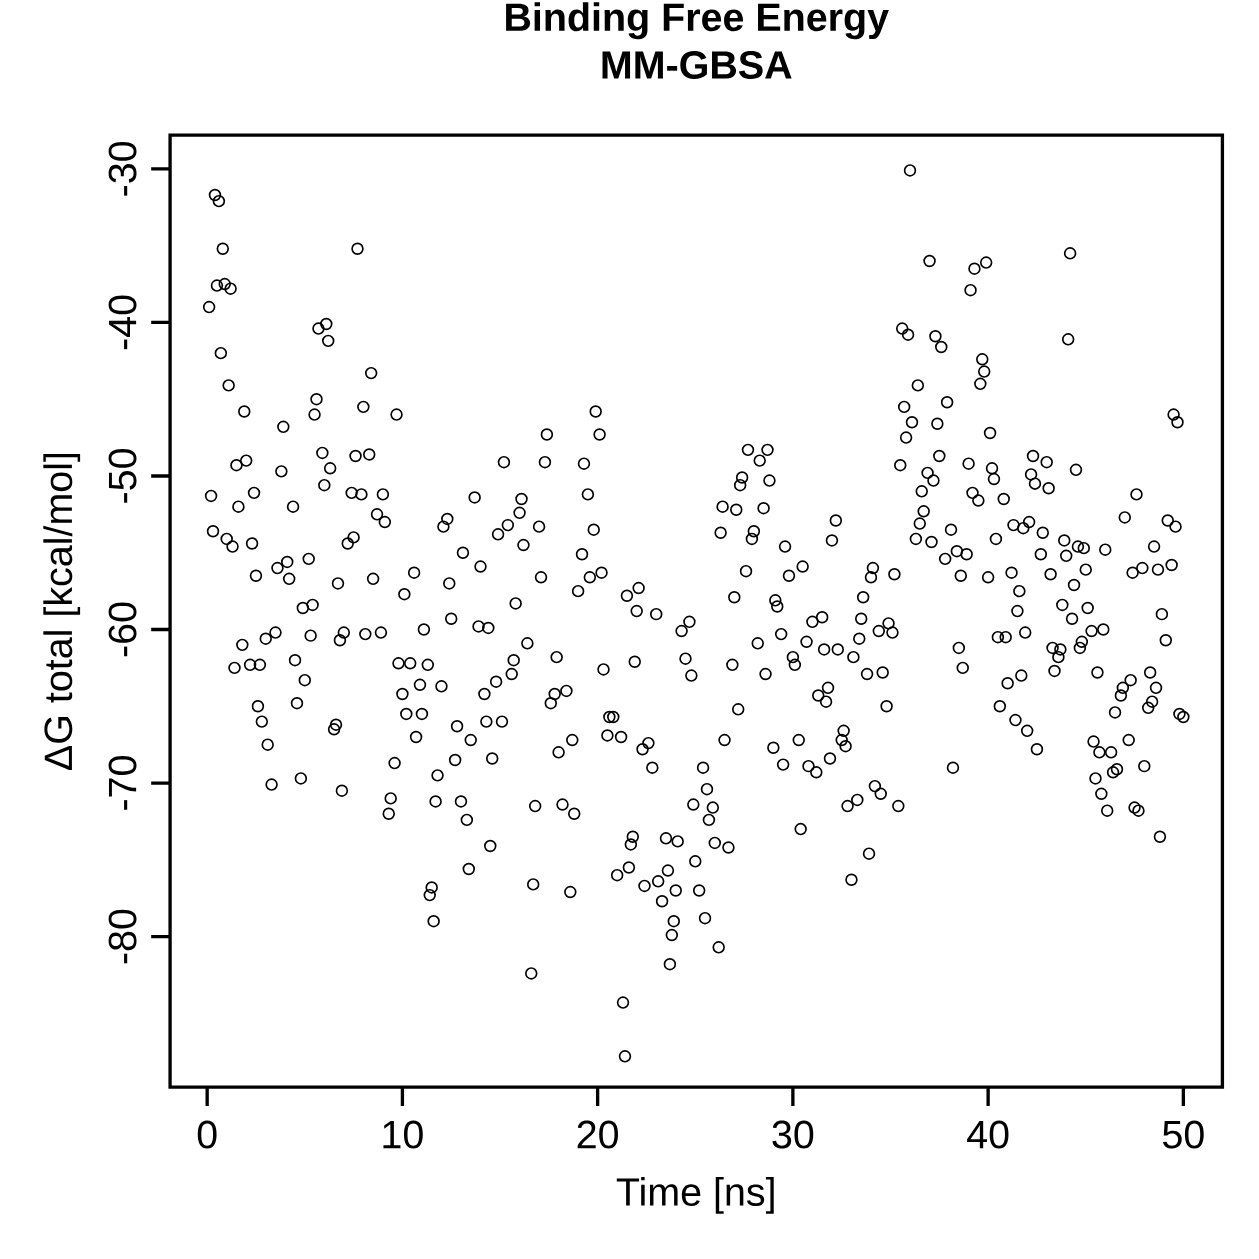  I want to click on x-tick-label: 20, so click(598, 1134).